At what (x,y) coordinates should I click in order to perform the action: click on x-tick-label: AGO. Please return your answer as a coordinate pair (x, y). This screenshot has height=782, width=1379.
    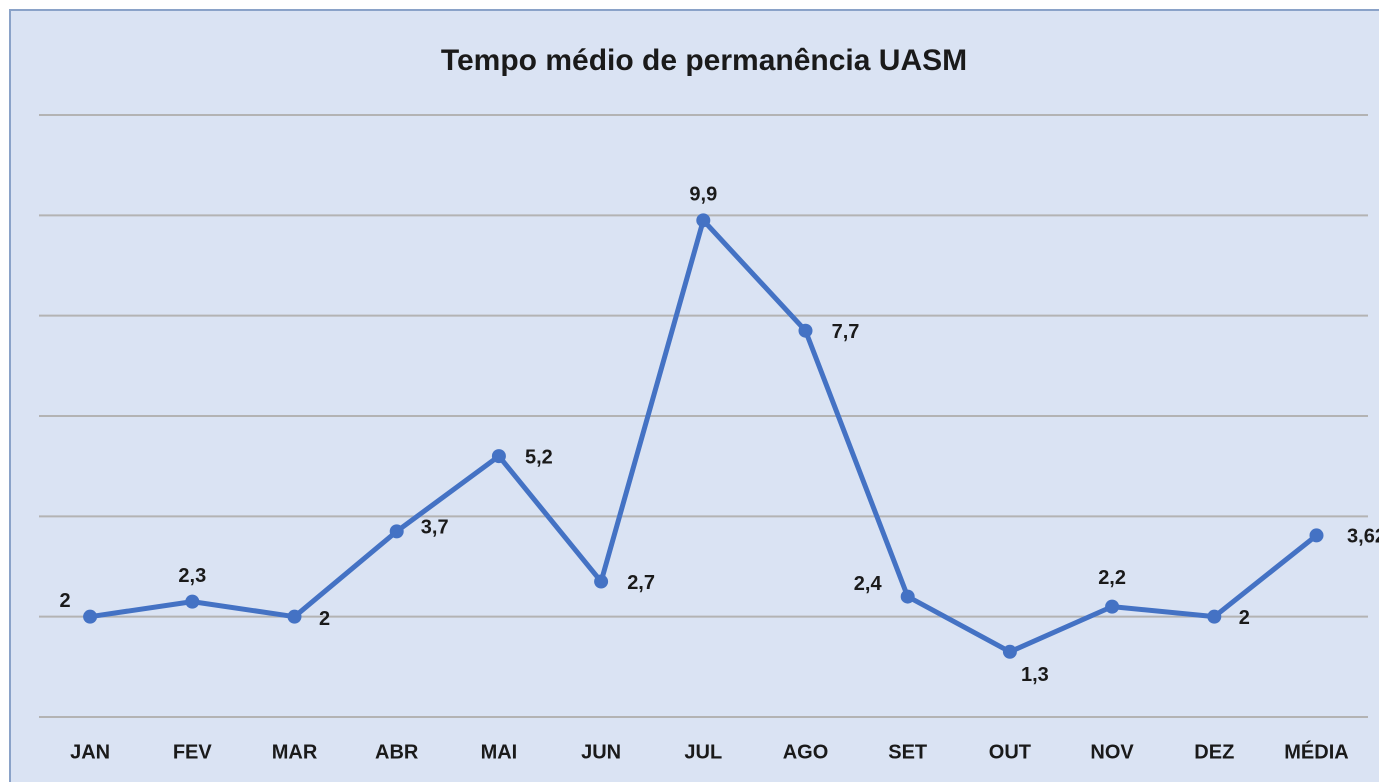
    Looking at the image, I should click on (806, 752).